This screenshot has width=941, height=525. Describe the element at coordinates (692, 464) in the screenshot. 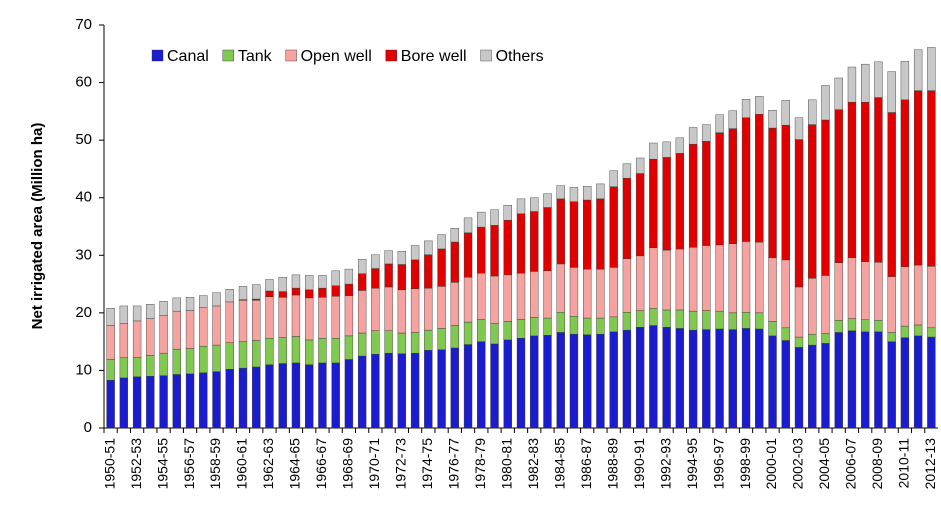

I see `x-tick-label: 1994-95` at that location.